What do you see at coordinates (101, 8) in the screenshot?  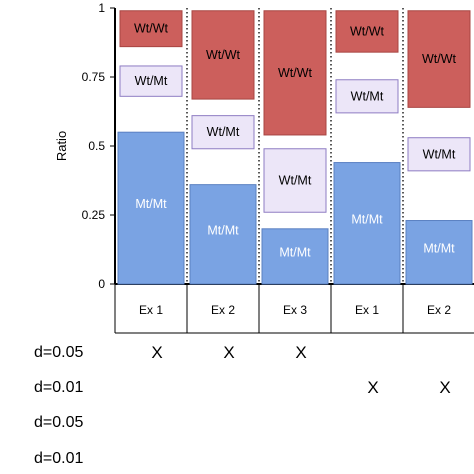 I see `y-tick-label: 1` at bounding box center [101, 8].